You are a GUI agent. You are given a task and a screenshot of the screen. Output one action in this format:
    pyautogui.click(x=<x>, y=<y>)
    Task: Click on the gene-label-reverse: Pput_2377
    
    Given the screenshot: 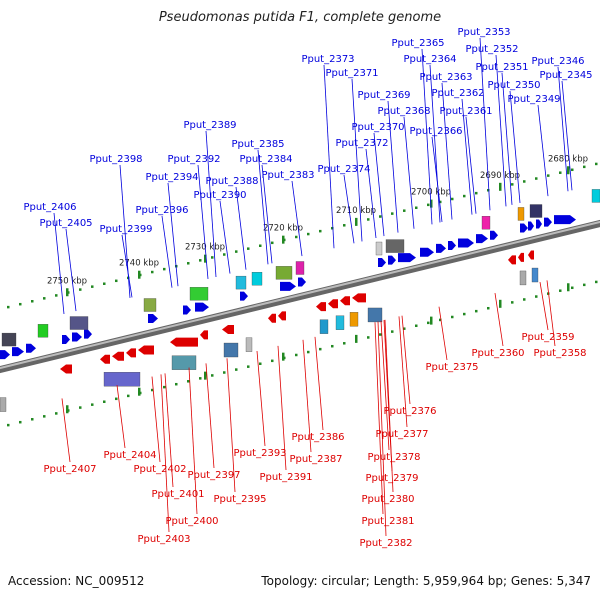 What is the action you would take?
    pyautogui.click(x=401, y=434)
    